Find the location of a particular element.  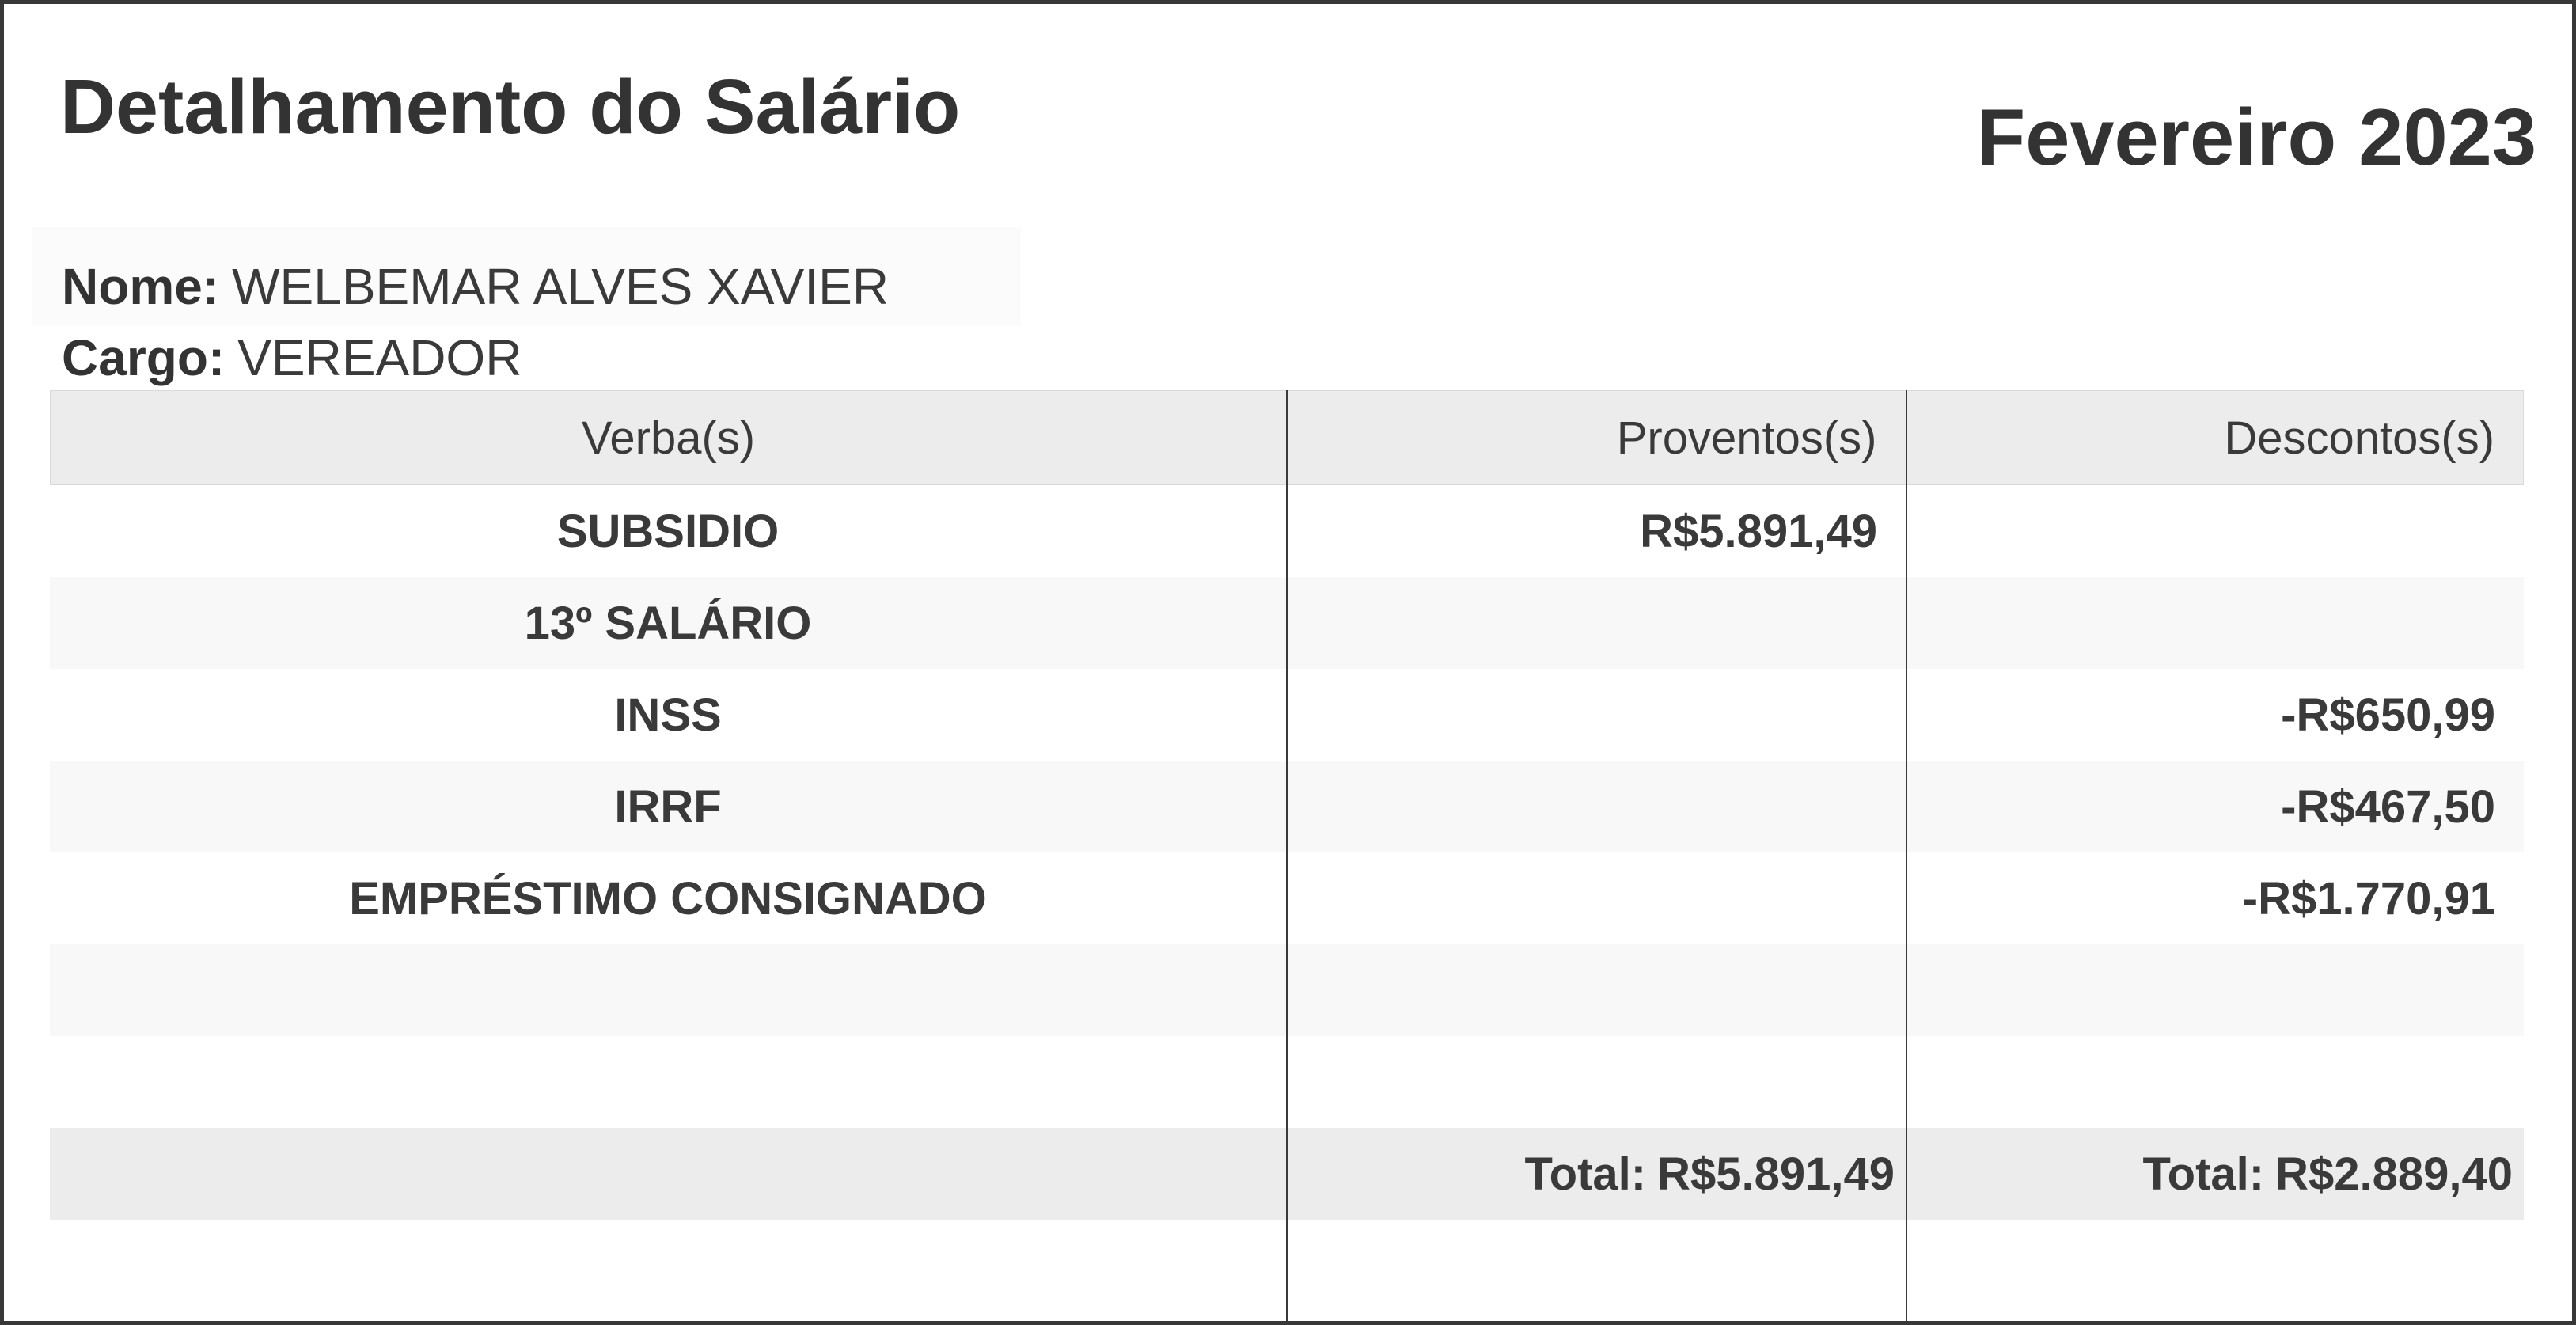

total-proventos-cell: Total: R$5.891,49 is located at coordinates (1596, 1174).